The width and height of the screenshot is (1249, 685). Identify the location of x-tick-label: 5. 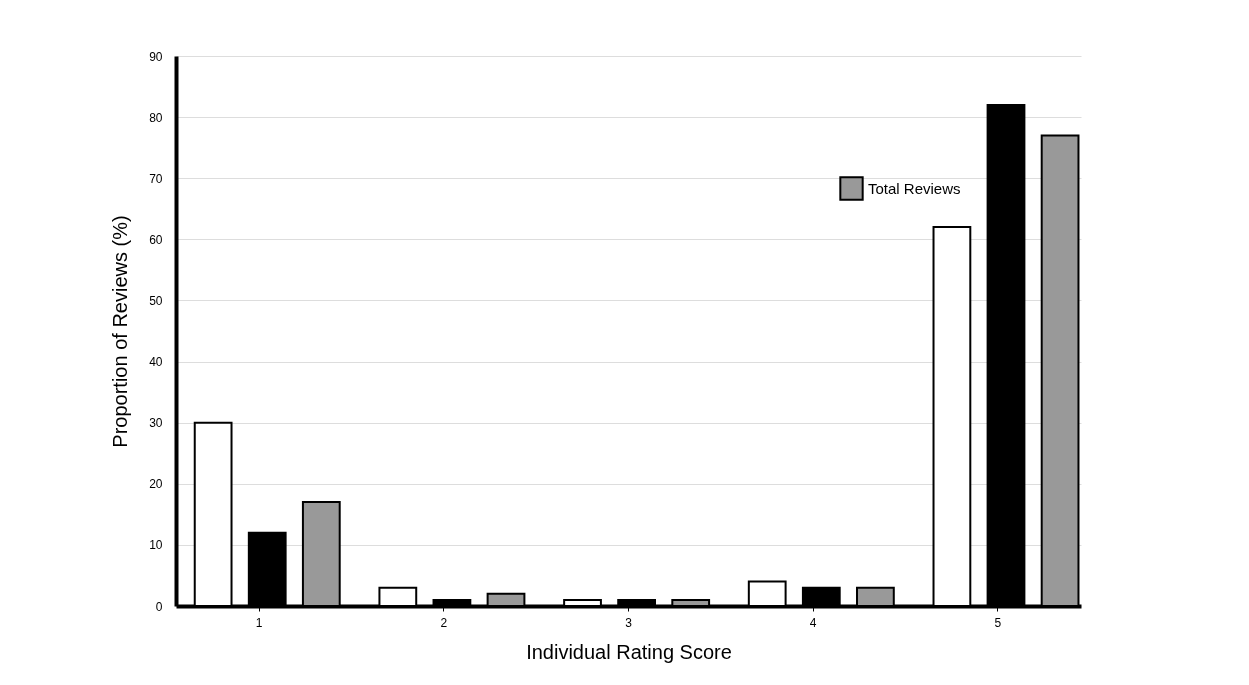
(998, 622).